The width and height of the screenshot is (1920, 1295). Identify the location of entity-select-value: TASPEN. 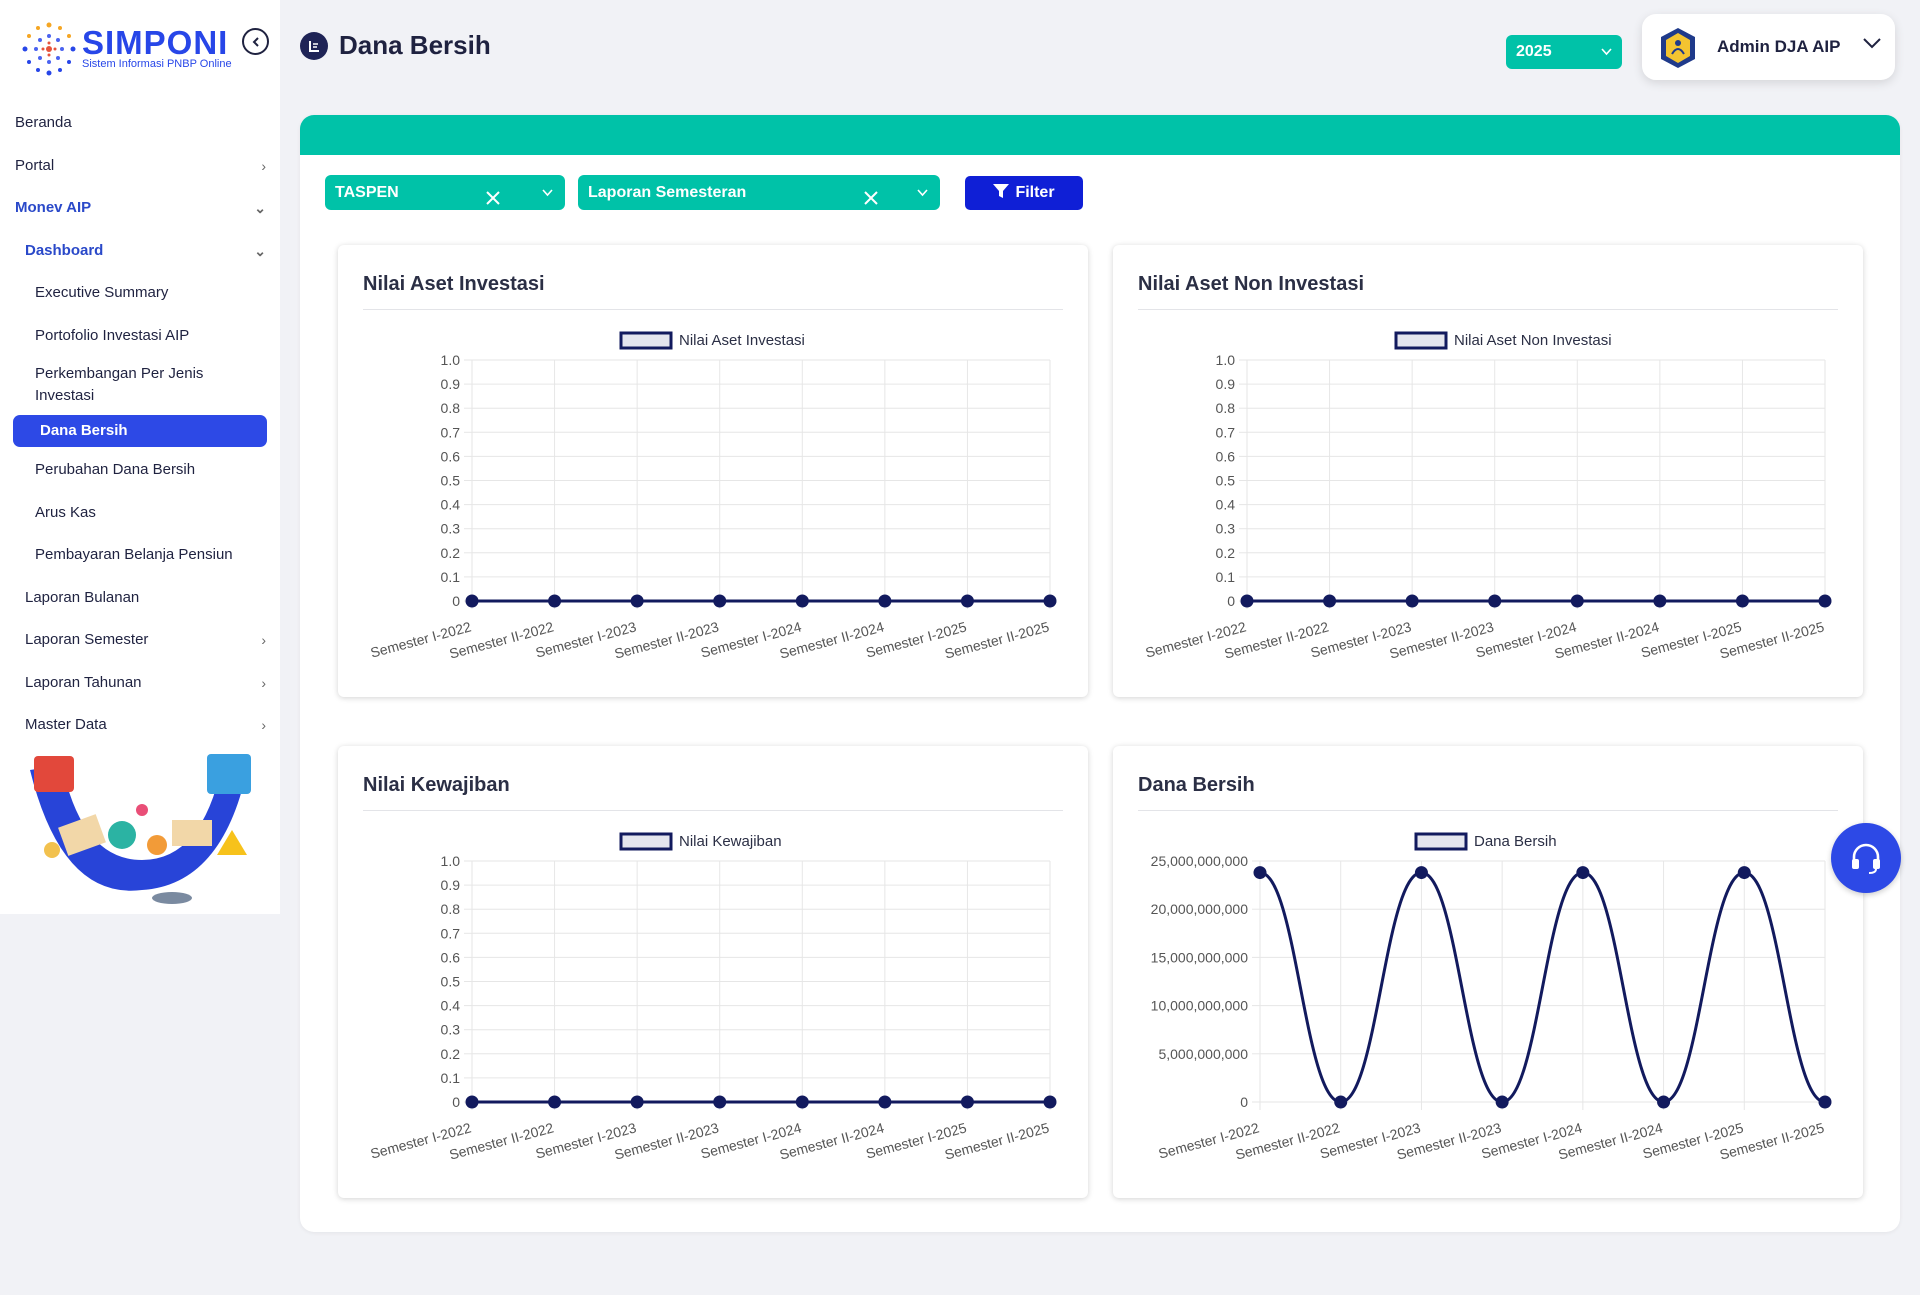
(367, 192).